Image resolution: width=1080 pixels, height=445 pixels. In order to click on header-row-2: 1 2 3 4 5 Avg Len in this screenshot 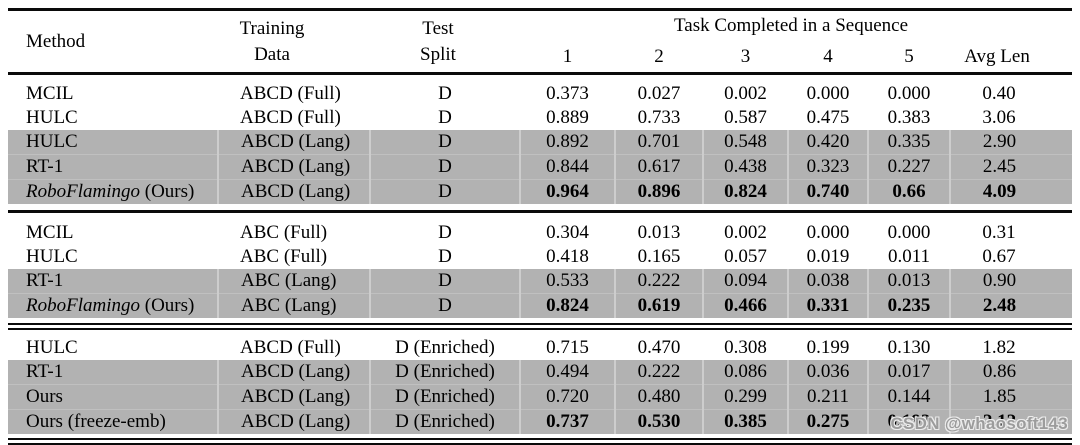, I will do `click(540, 56)`.